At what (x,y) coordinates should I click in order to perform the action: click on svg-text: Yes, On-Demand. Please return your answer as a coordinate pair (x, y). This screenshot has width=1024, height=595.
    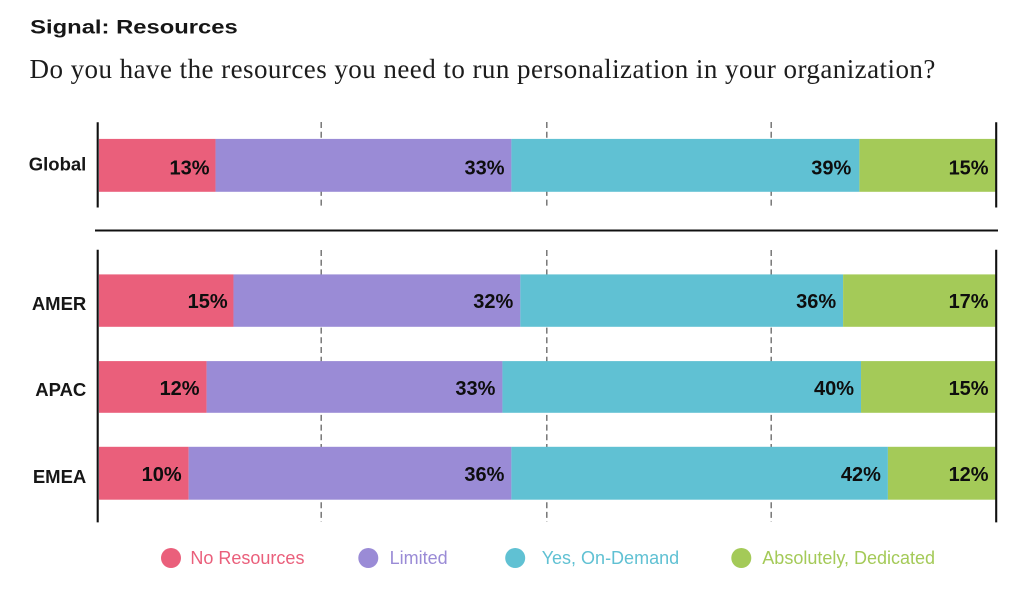
    Looking at the image, I should click on (610, 558).